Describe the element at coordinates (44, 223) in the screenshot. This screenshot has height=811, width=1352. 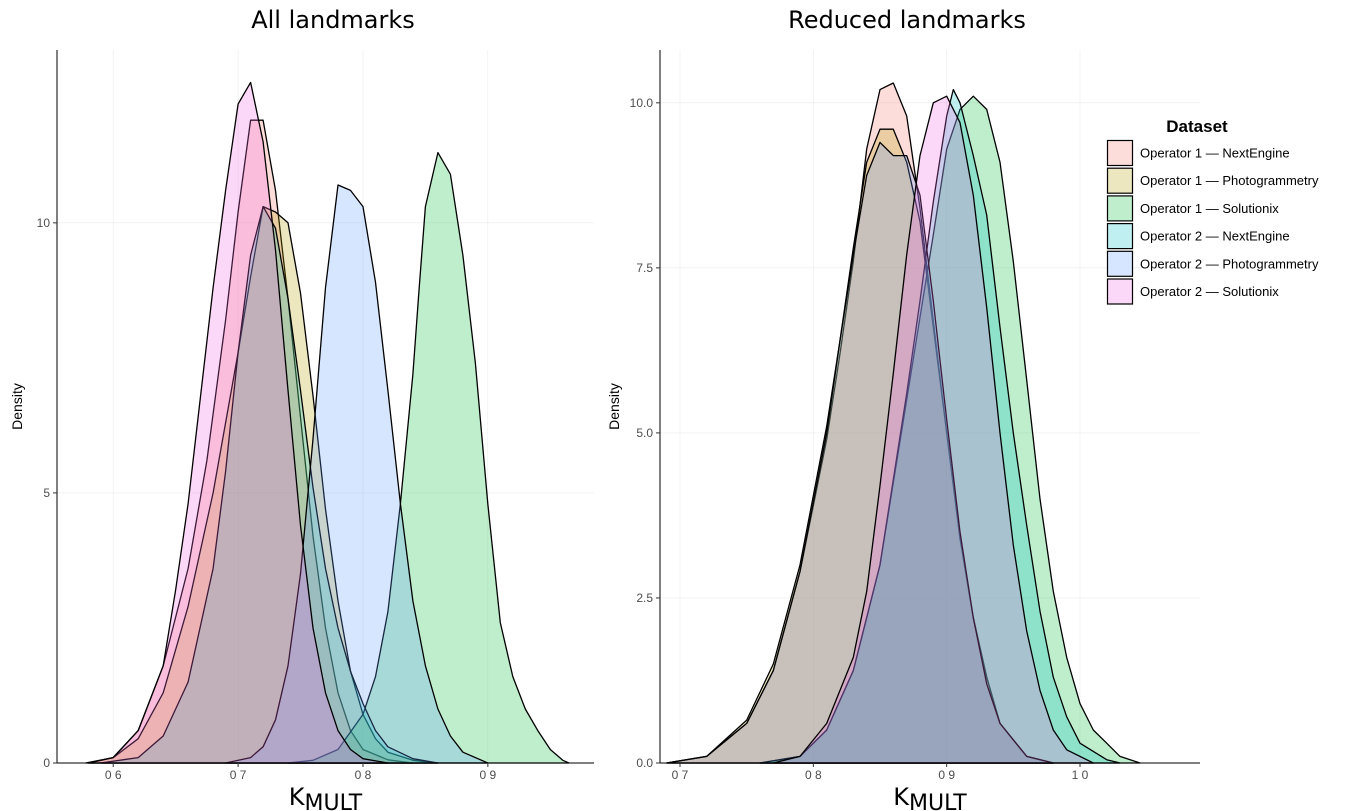
I see `y-tick-label: 10` at that location.